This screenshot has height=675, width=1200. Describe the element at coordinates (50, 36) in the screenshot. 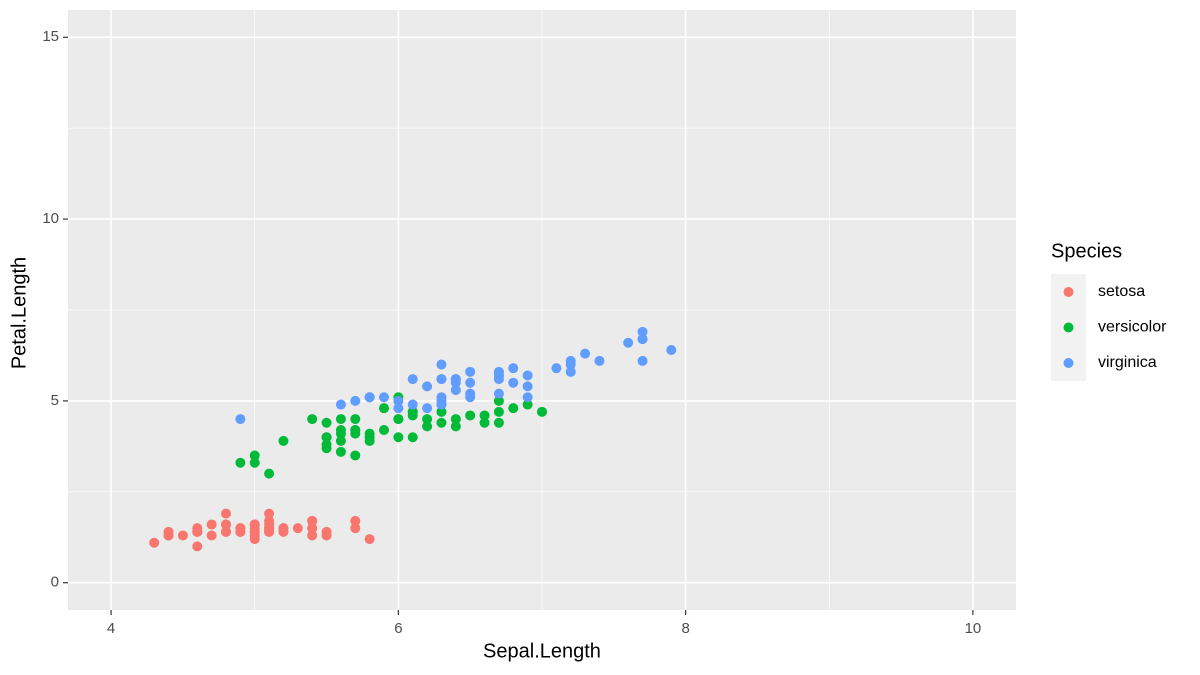

I see `y-tick-label: 15` at that location.